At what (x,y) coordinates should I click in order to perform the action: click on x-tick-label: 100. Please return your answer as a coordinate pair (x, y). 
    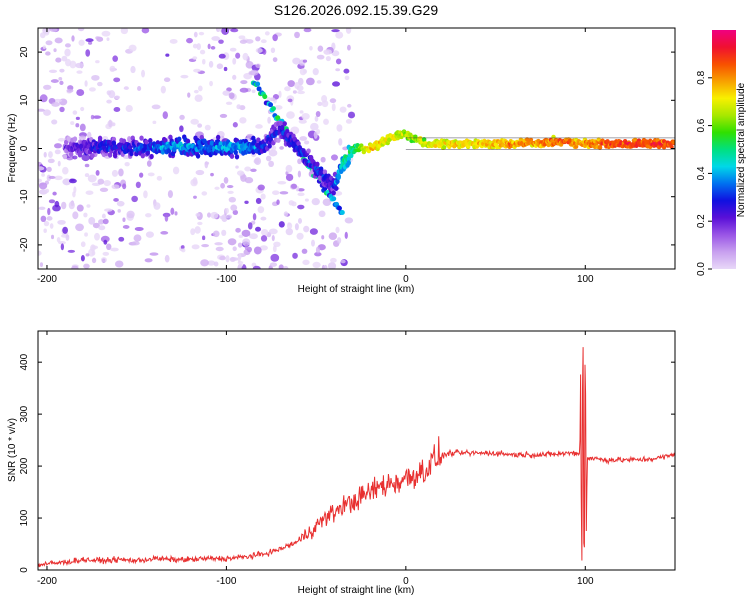
    Looking at the image, I should click on (585, 279).